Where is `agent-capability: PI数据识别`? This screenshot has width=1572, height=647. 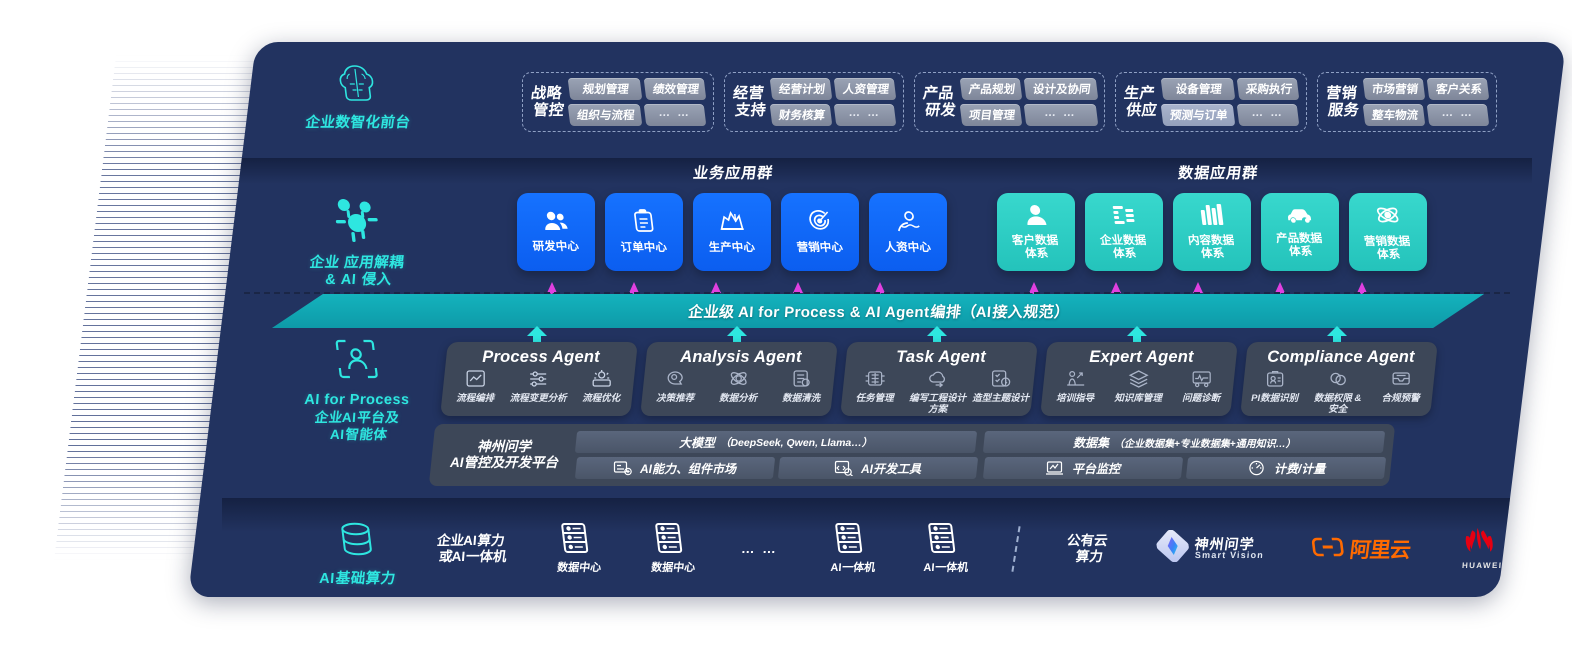 agent-capability: PI数据识别 is located at coordinates (1275, 392).